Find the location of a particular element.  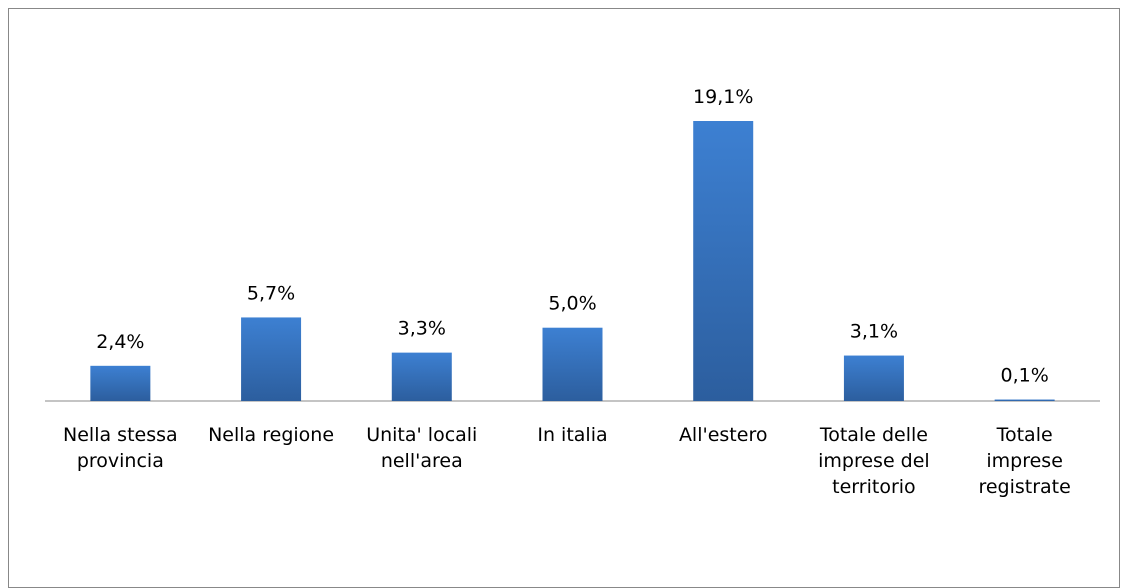

value-label: 5,0% is located at coordinates (572, 304).